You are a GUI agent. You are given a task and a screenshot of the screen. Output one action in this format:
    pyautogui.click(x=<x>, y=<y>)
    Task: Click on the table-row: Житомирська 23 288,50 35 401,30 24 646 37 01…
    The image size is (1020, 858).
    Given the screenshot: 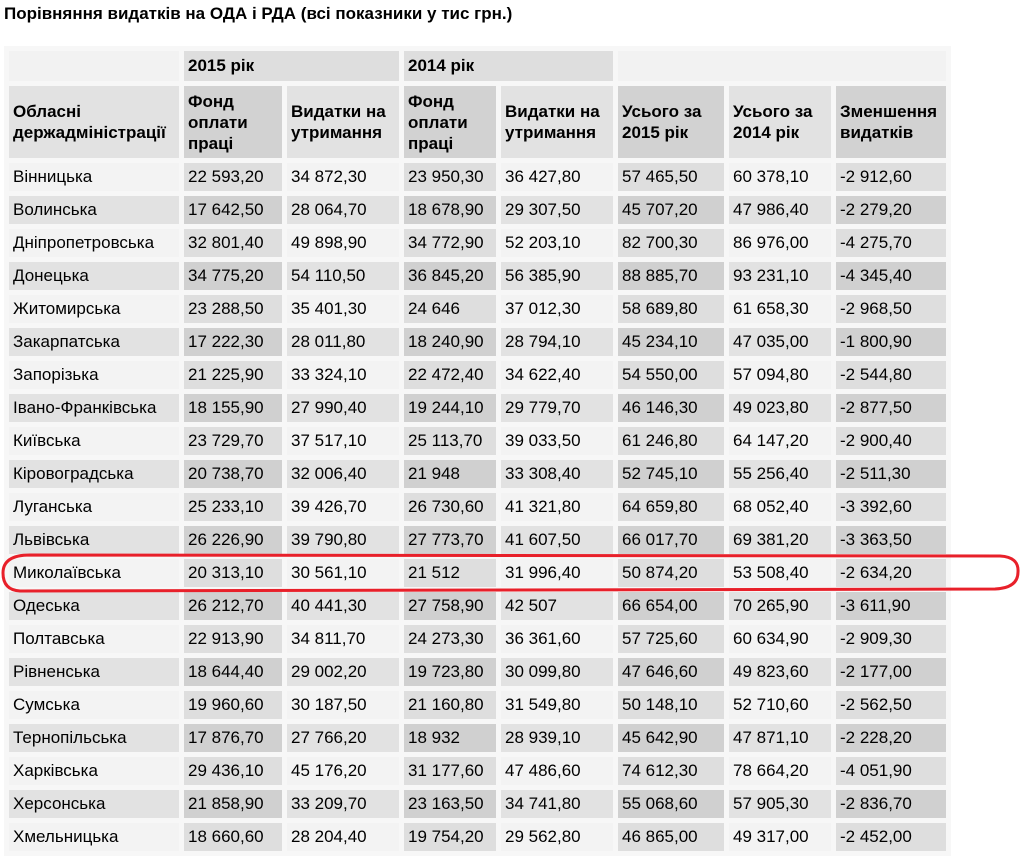 What is the action you would take?
    pyautogui.click(x=477, y=309)
    